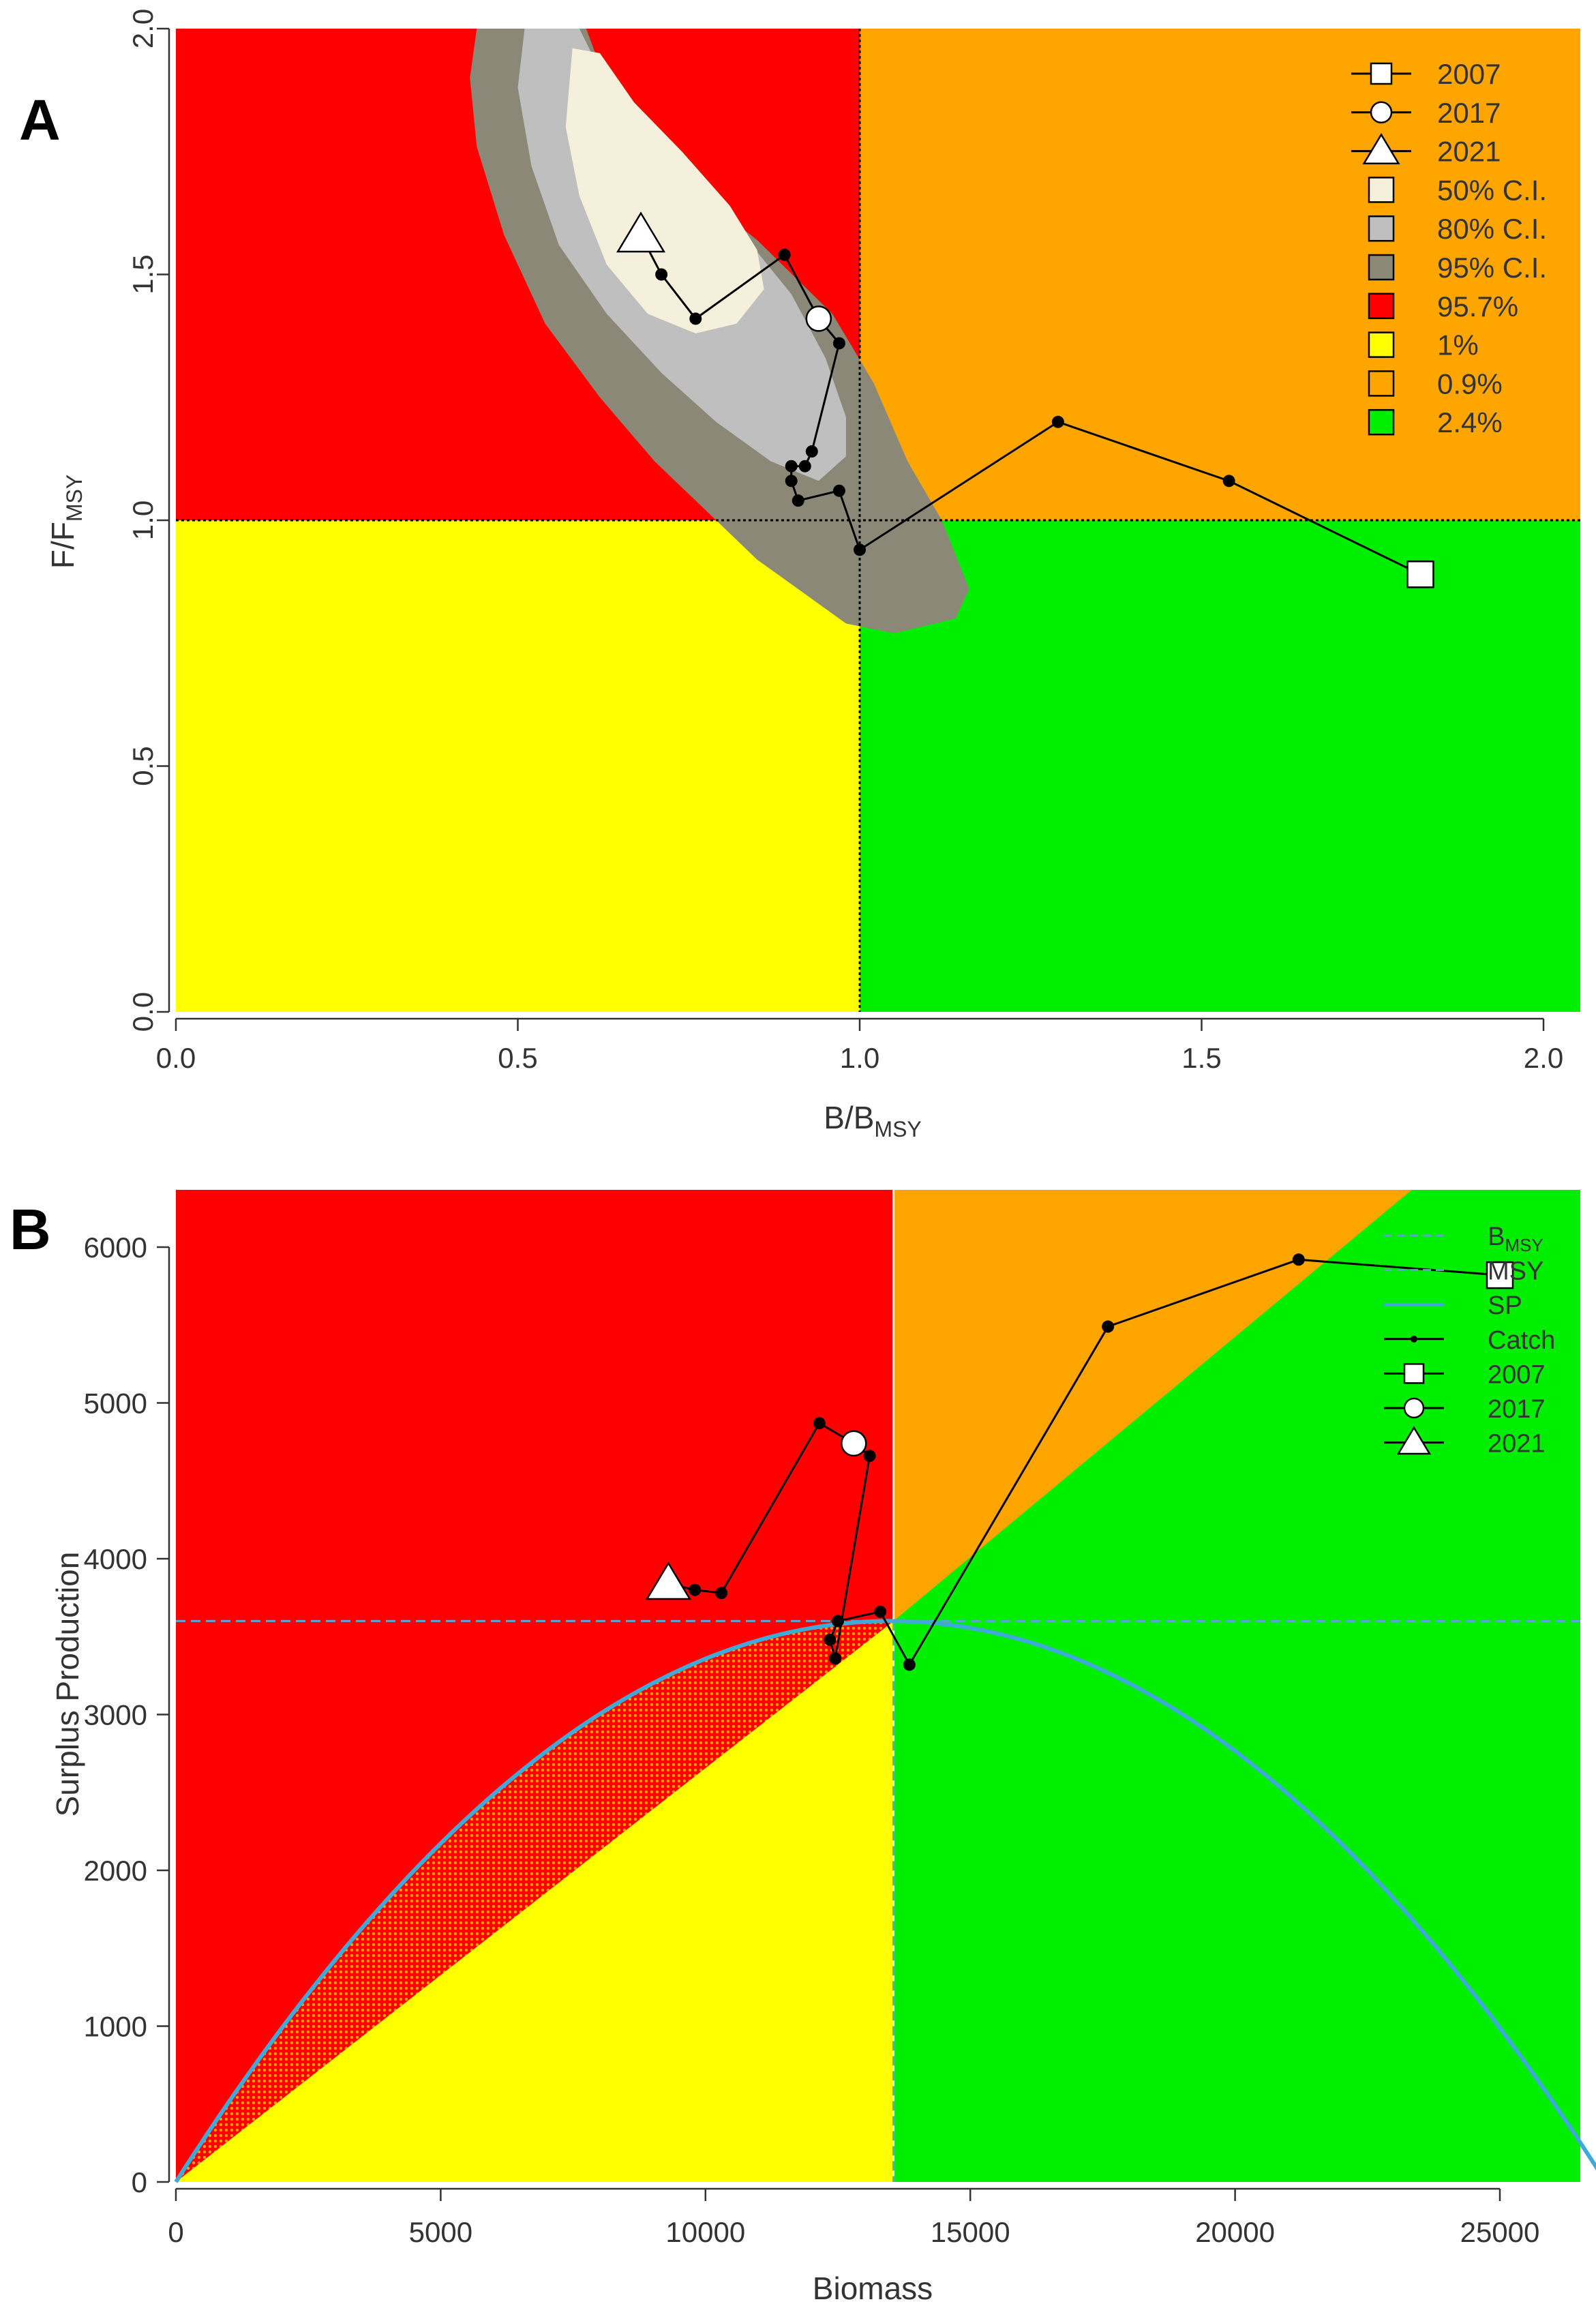 This screenshot has height=2319, width=1596. What do you see at coordinates (1492, 190) in the screenshot?
I see `legend-label: 50% C.I.` at bounding box center [1492, 190].